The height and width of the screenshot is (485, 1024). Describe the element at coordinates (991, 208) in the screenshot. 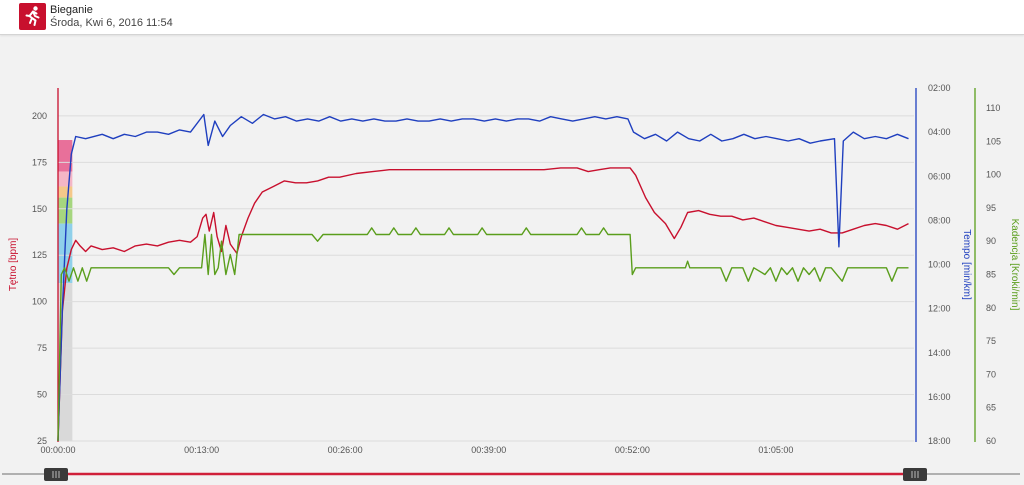

I see `cadence-tick-label: 95` at that location.